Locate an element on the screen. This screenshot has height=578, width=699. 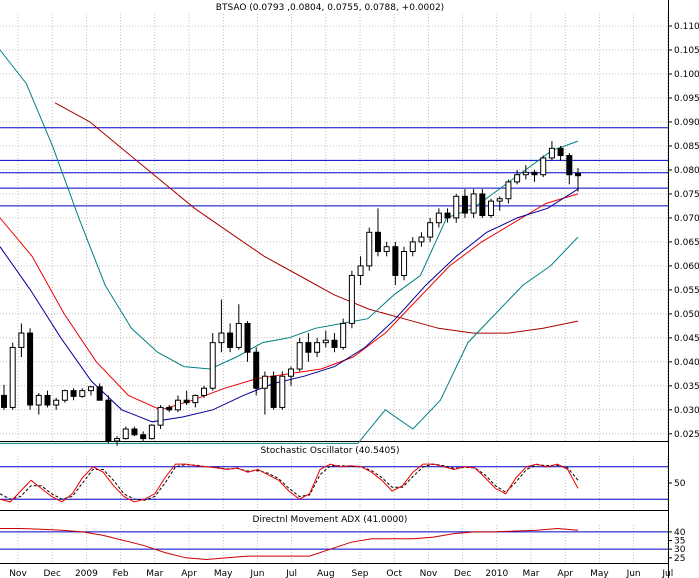
x-tick-label-16: Apr is located at coordinates (565, 573).